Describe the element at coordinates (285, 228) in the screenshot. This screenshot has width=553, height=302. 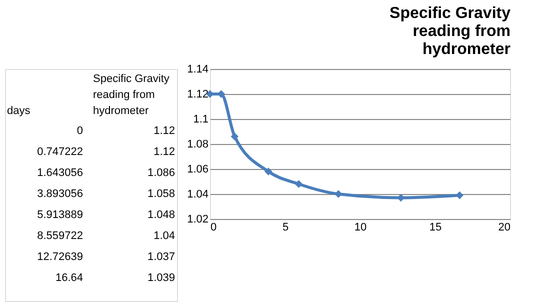
I see `x-tick-label: 5` at that location.